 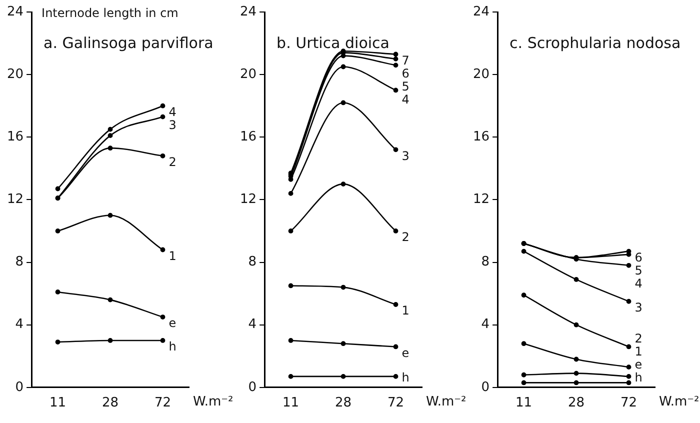 What do you see at coordinates (129, 43) in the screenshot?
I see `text: a. Galinsoga parviflora` at bounding box center [129, 43].